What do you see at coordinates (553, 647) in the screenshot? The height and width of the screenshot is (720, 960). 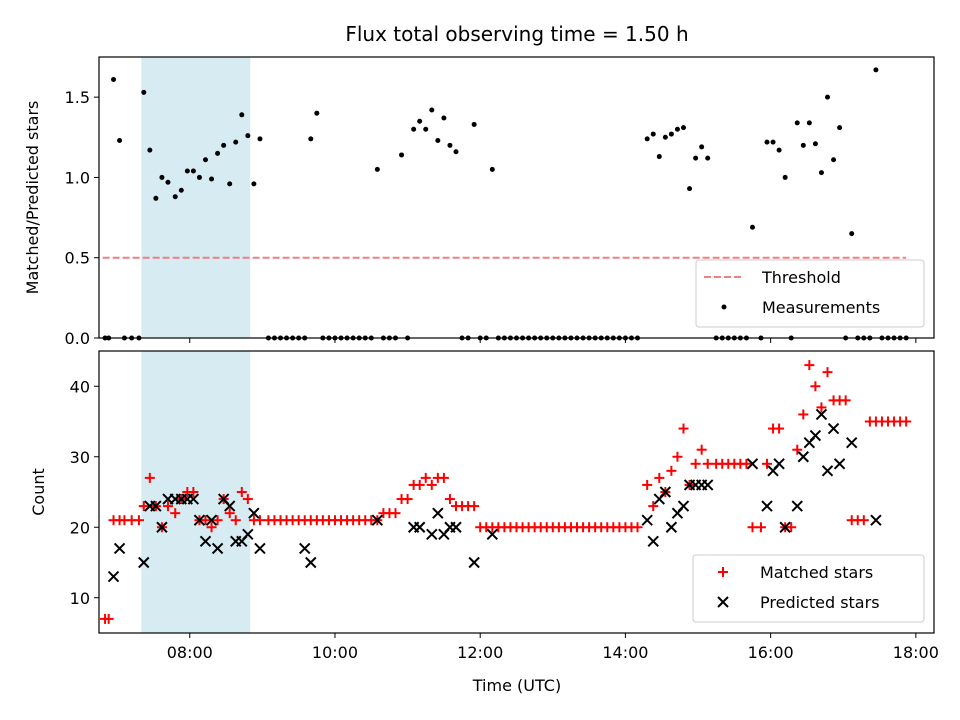 I see `bottom-x-axis: 08:00 10:00 12:00 14:00 16:00 18:00` at bounding box center [553, 647].